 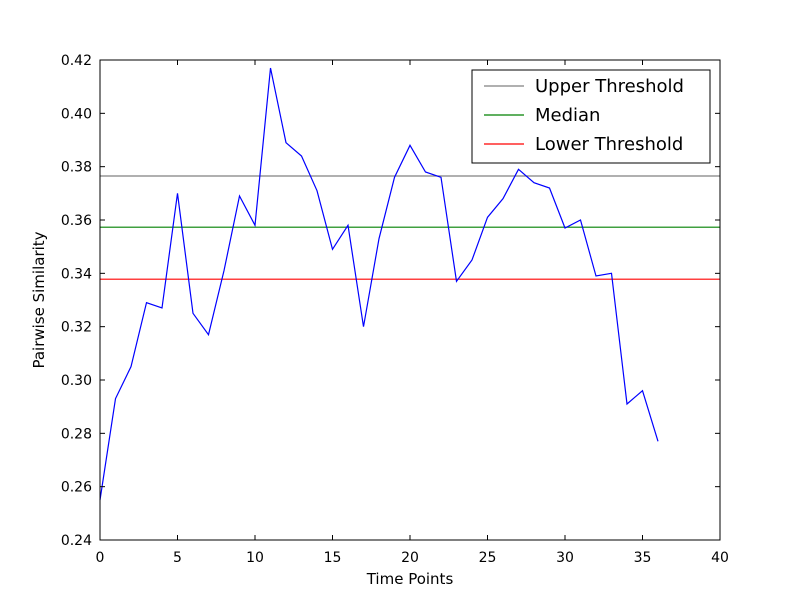 What do you see at coordinates (76, 488) in the screenshot?
I see `y-tick-label: 0.26` at bounding box center [76, 488].